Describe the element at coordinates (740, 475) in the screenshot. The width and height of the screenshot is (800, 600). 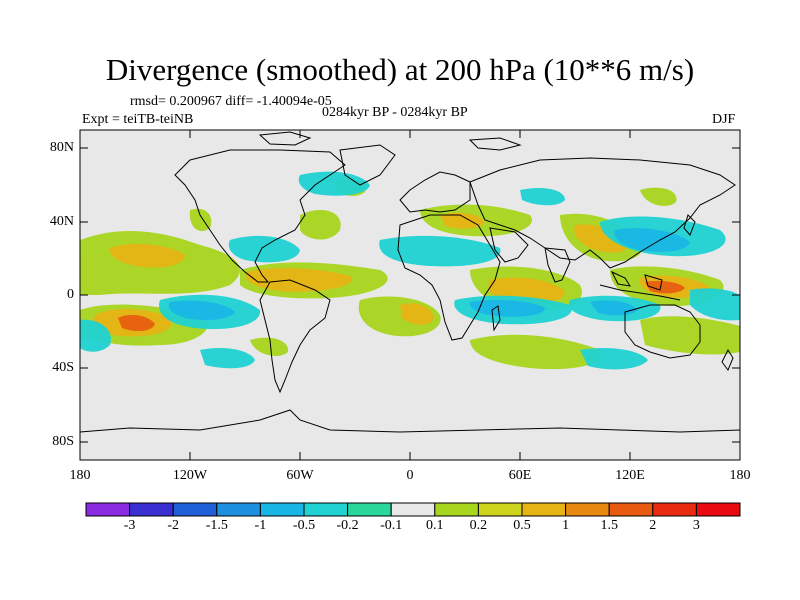
I see `lon-tick-180e: 180` at that location.